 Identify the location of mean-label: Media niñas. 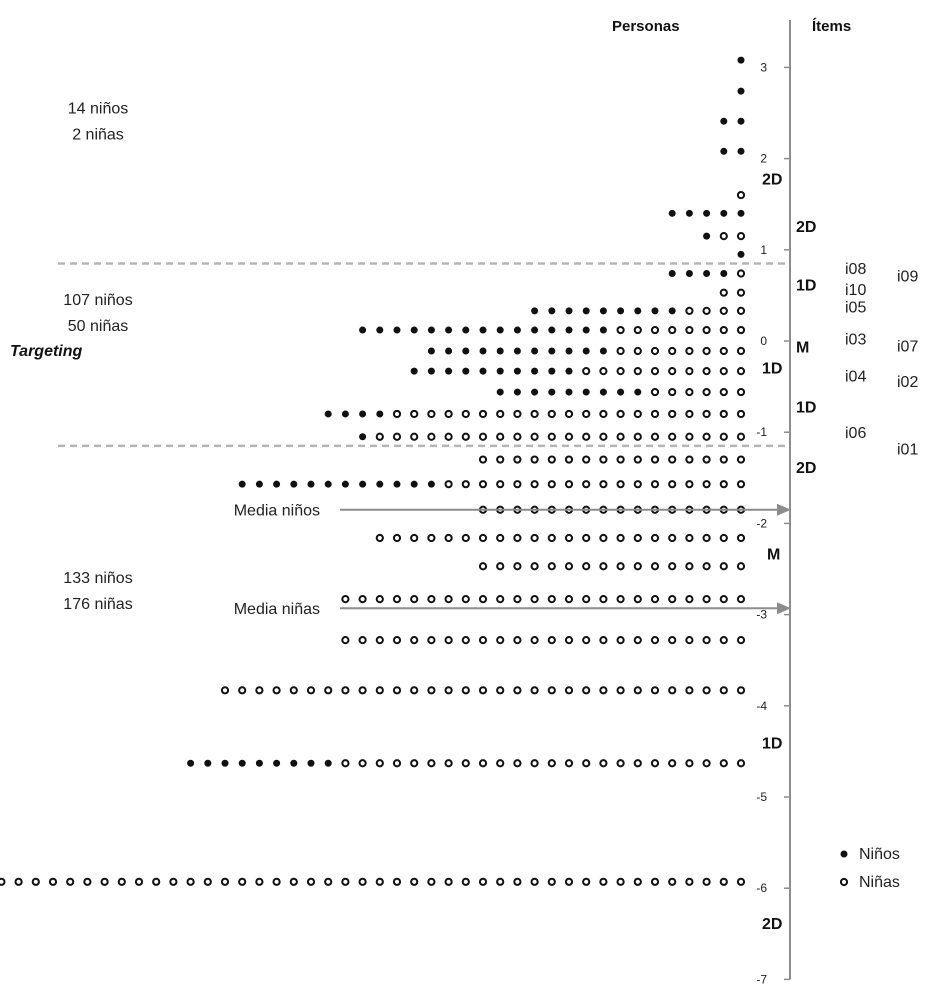
(277, 609).